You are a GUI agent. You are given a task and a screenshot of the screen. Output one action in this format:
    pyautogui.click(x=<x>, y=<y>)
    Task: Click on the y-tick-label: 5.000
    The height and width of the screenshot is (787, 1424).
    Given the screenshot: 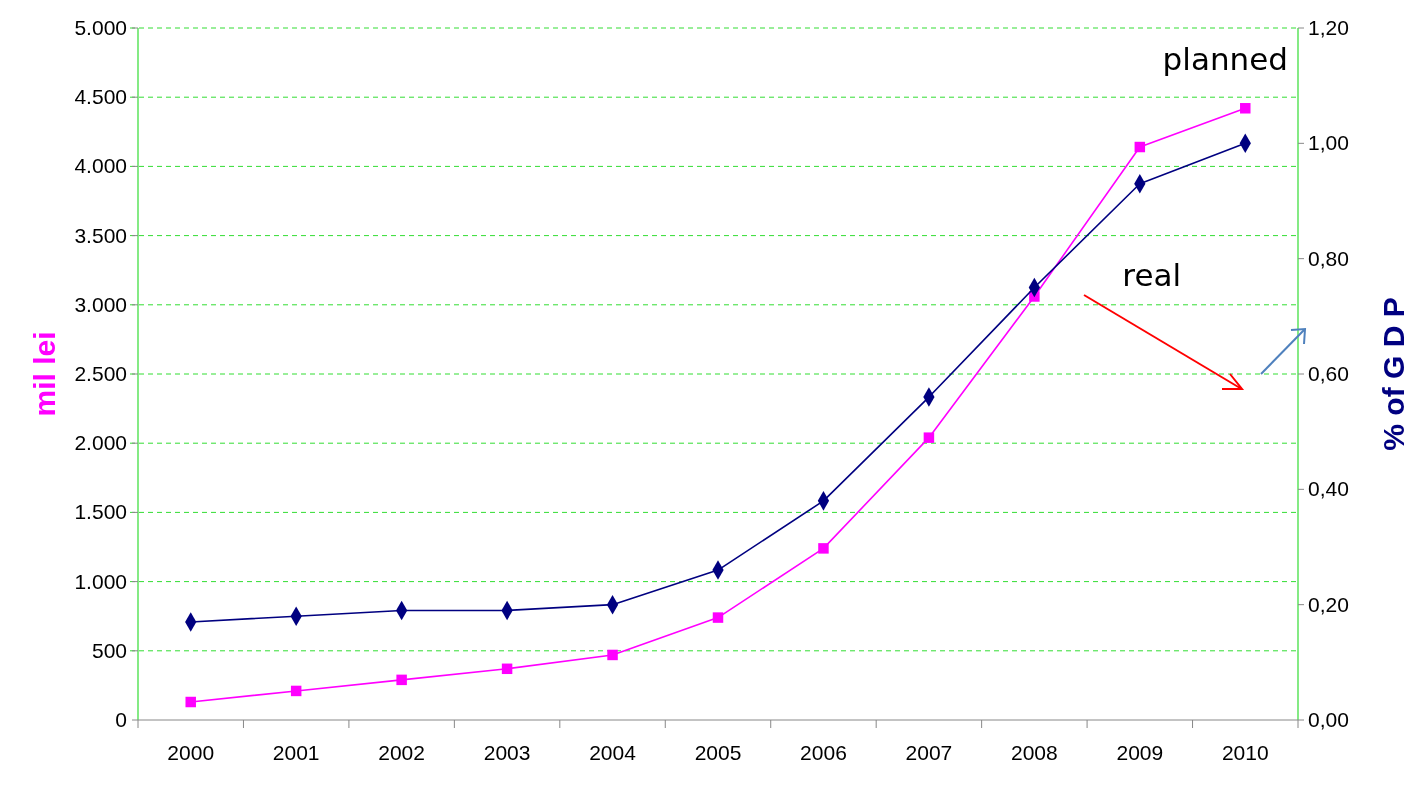 What is the action you would take?
    pyautogui.click(x=100, y=27)
    